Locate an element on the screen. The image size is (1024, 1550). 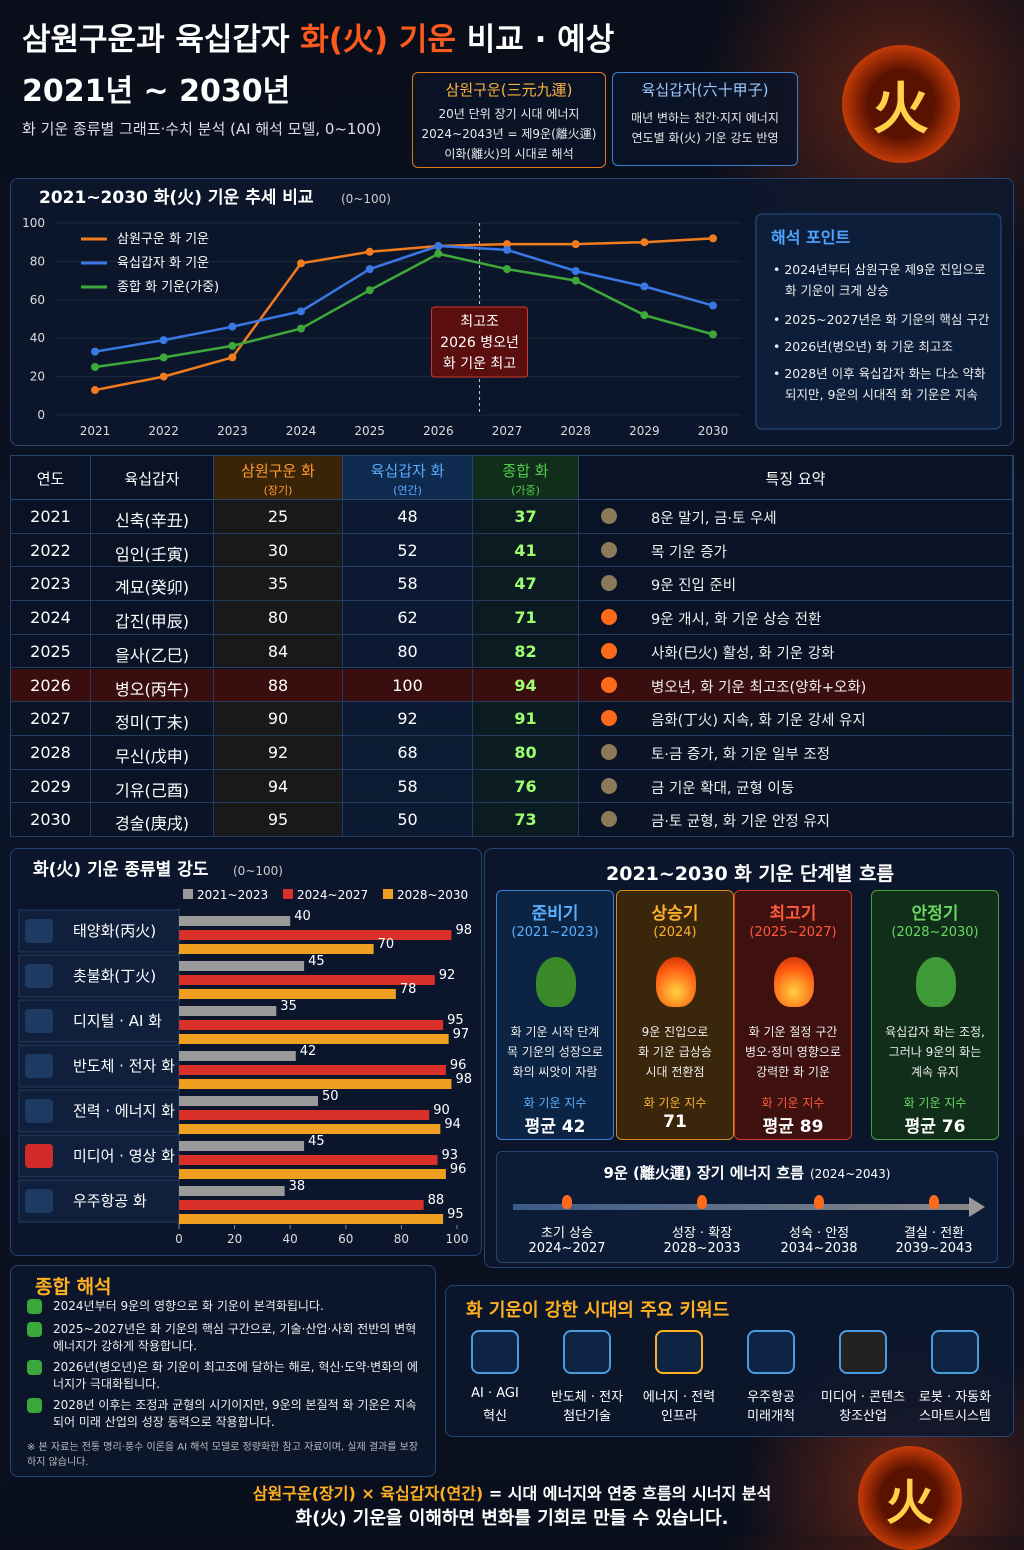
timeline-step: 초기 상승 is located at coordinates (567, 1233).